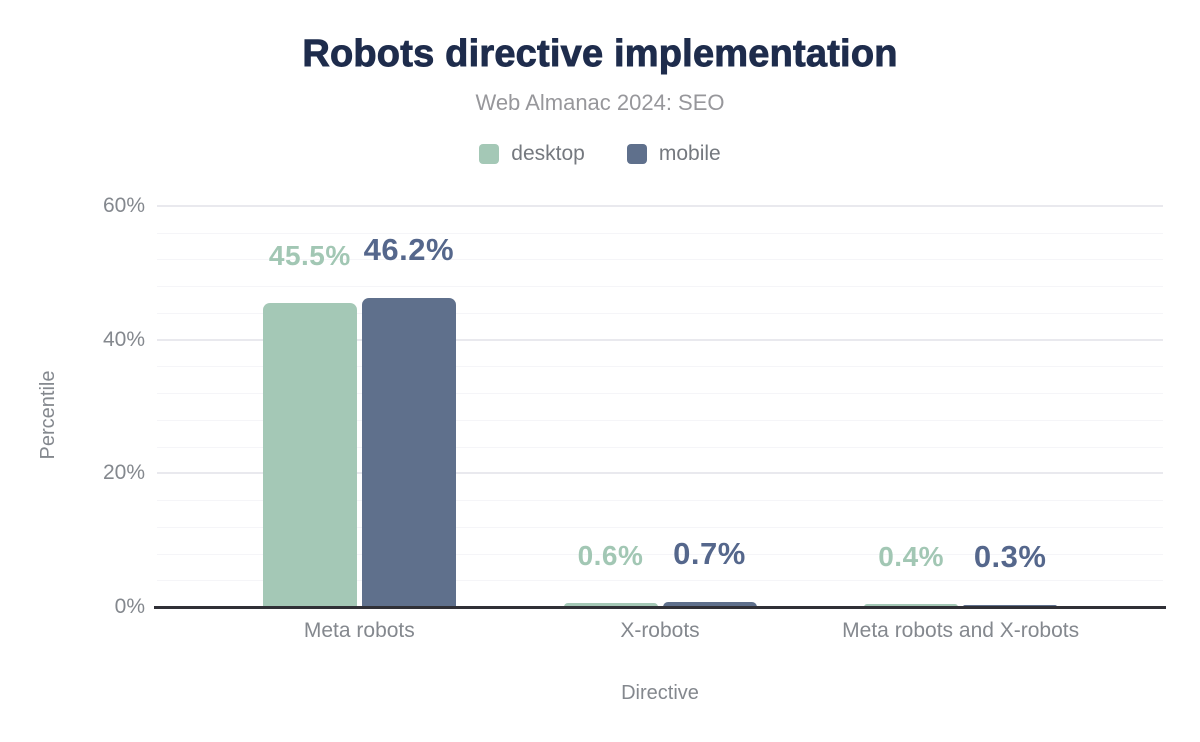 This screenshot has height=742, width=1200. I want to click on x-category-label: Meta robots and X-robots, so click(961, 630).